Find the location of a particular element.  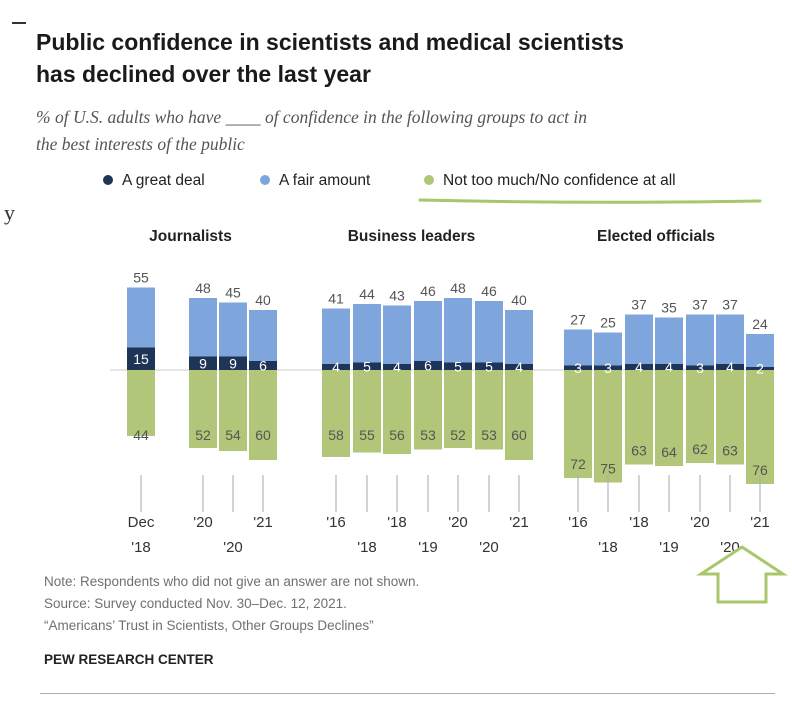

label-not-too-much: 72 is located at coordinates (578, 464).